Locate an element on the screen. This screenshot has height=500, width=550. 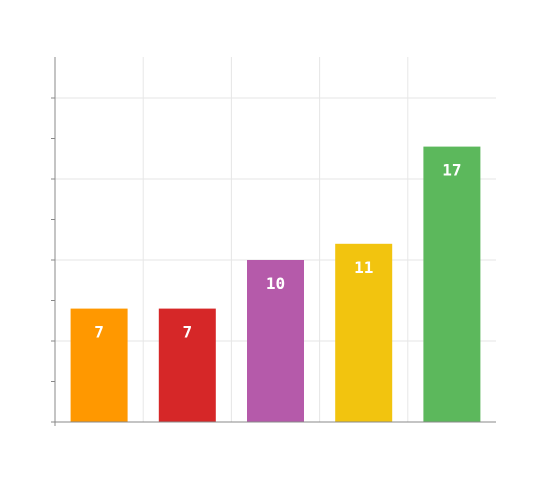
bar-value-label: 10 is located at coordinates (275, 283).